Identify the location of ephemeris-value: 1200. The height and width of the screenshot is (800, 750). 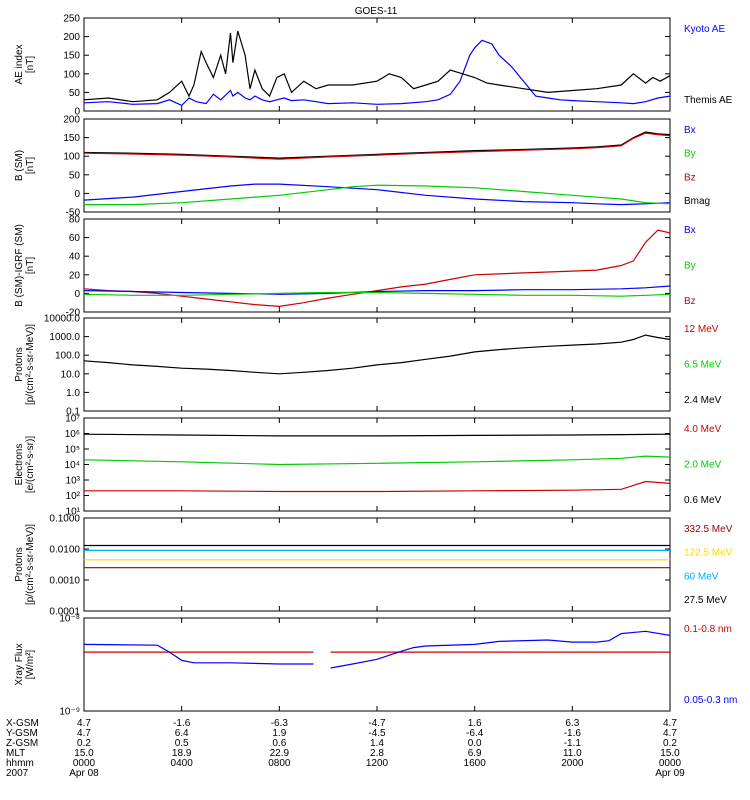
(377, 763).